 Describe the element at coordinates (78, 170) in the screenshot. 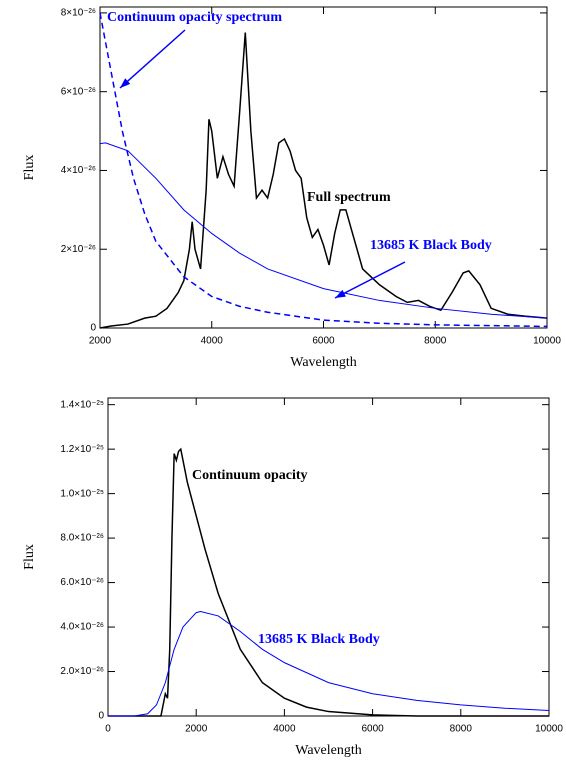

I see `y-tick-label: 4×10⁻²⁶` at that location.